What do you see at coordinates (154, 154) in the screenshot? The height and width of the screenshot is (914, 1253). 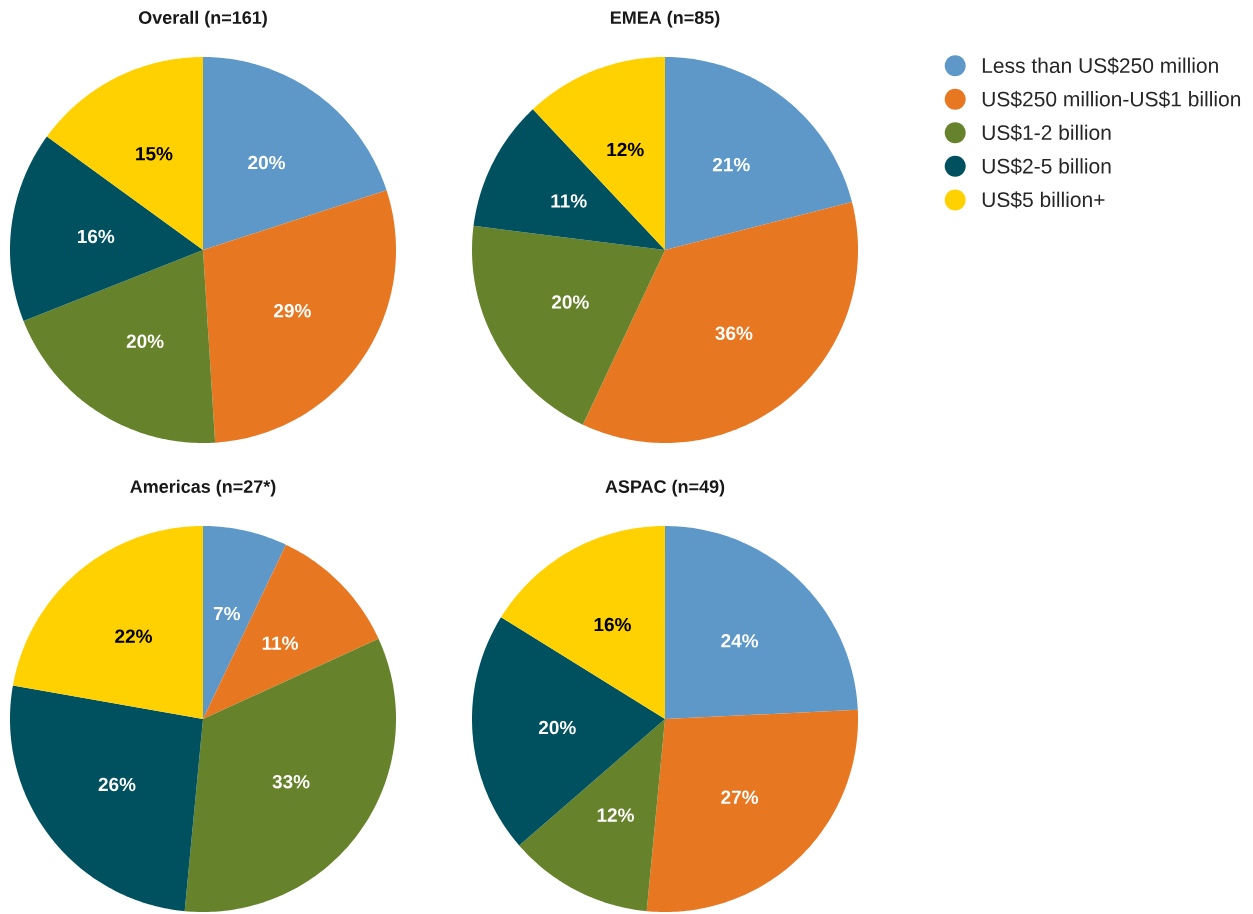 I see `data-label: 15%` at bounding box center [154, 154].